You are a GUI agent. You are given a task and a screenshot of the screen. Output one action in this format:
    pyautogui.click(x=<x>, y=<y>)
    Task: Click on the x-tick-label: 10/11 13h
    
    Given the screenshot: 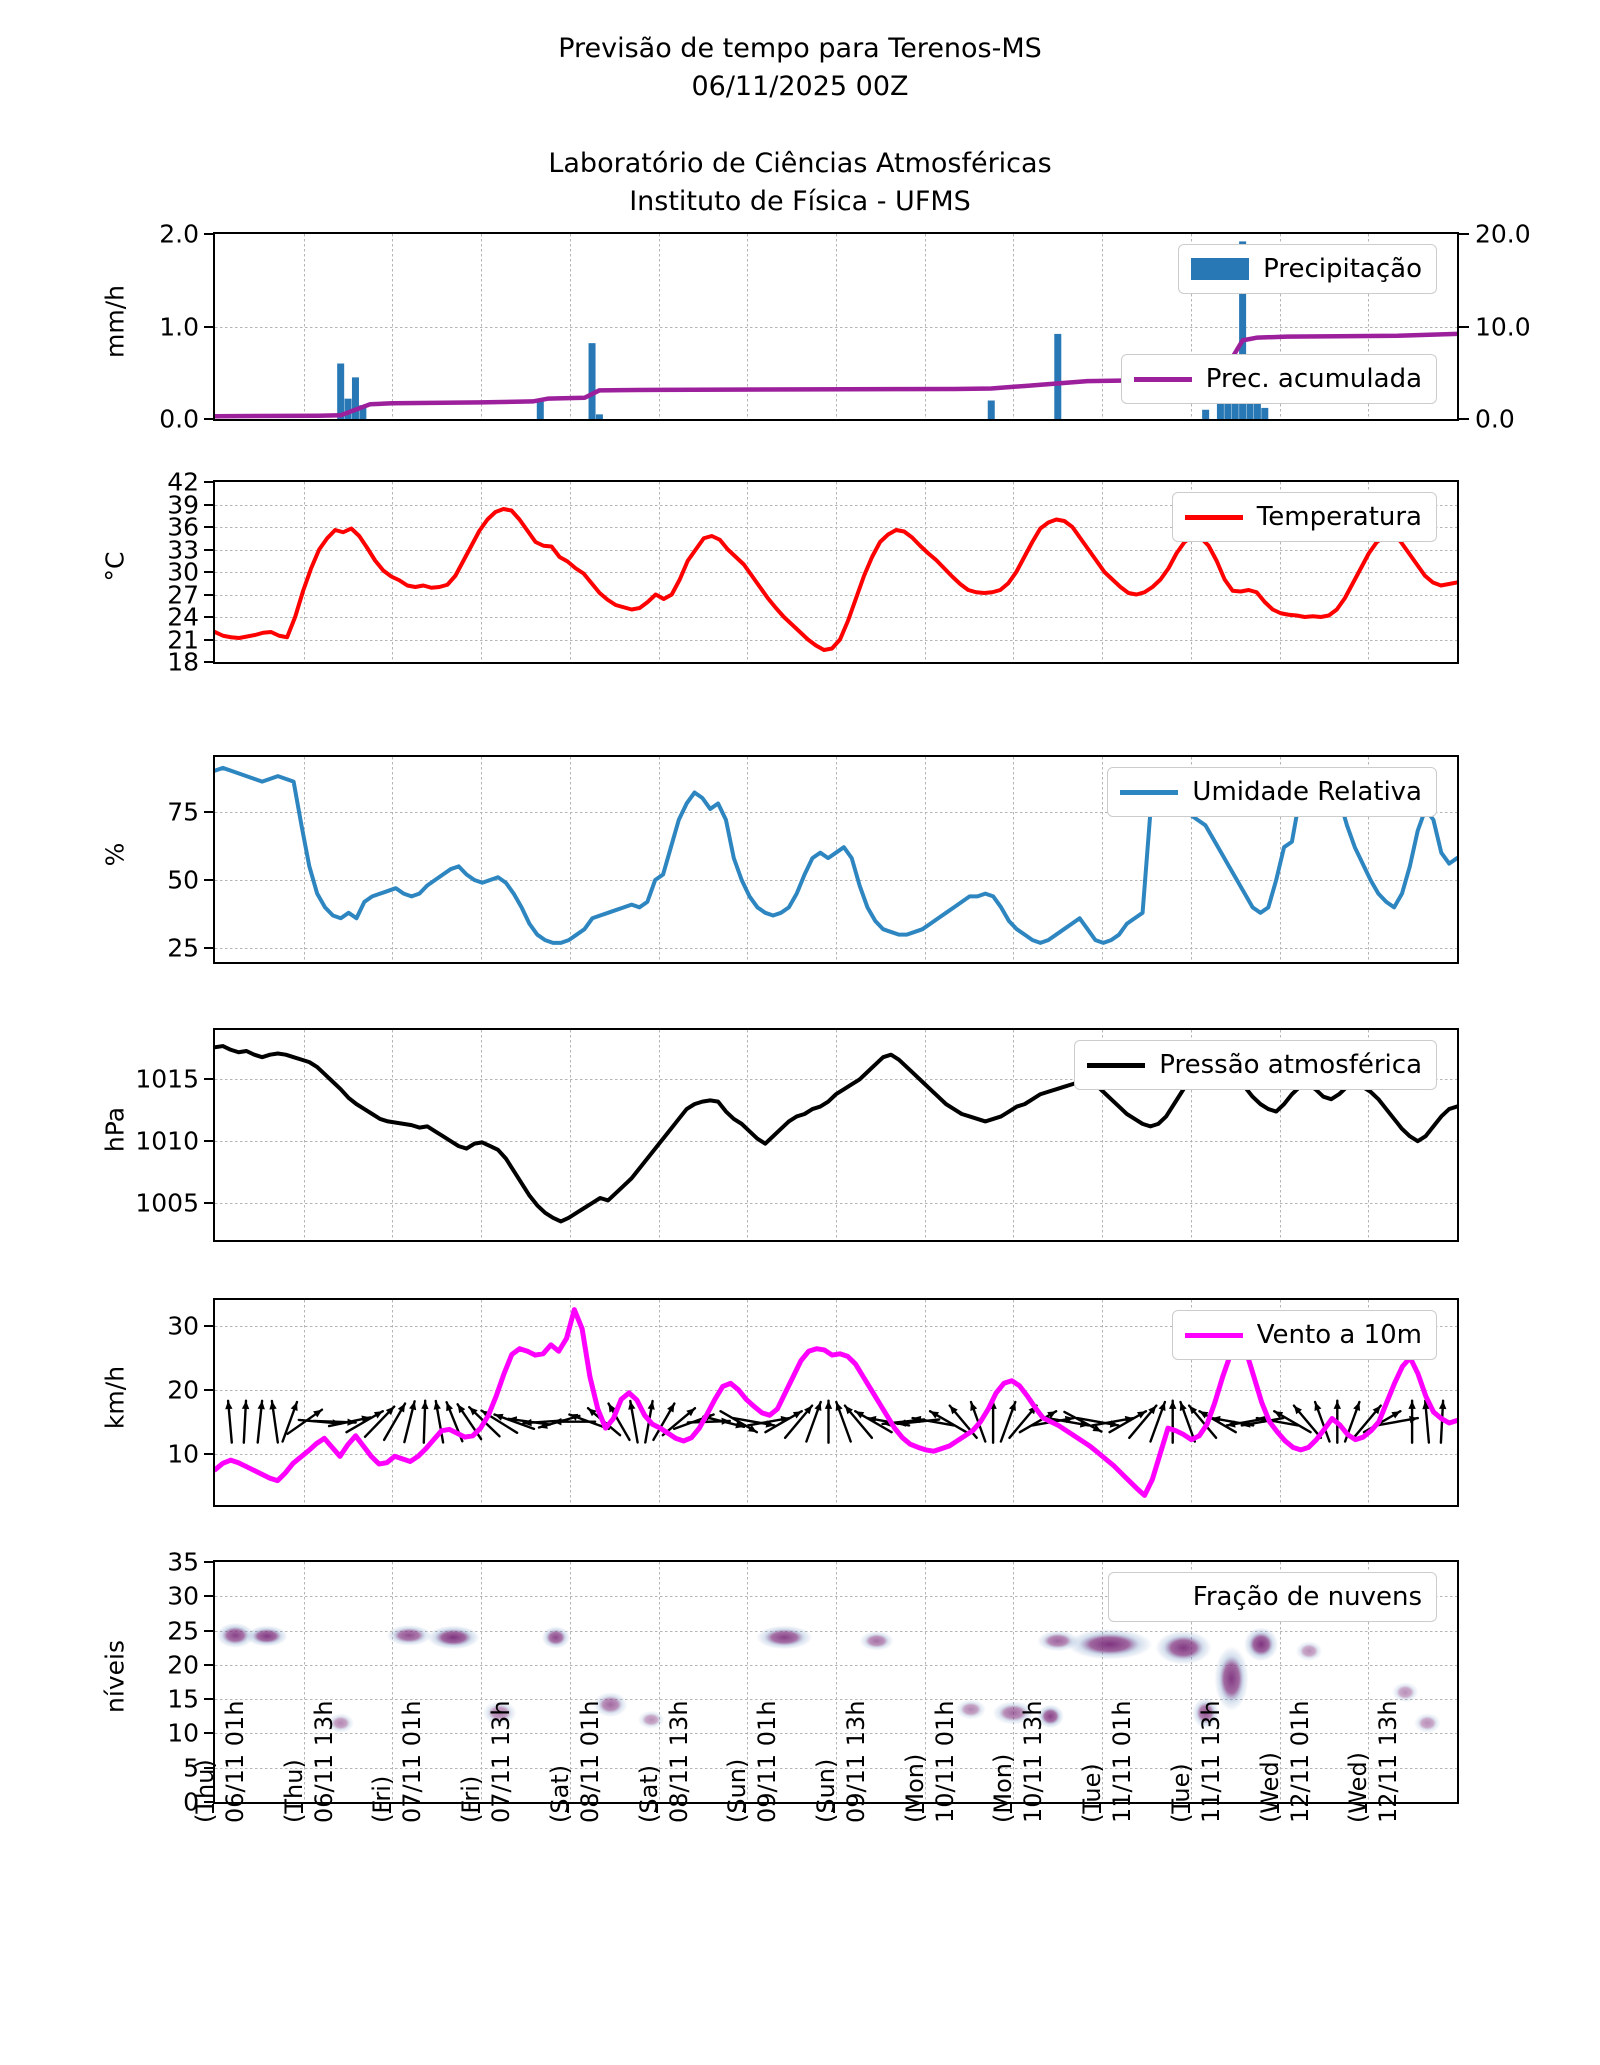 What is the action you would take?
    pyautogui.click(x=1033, y=1761)
    